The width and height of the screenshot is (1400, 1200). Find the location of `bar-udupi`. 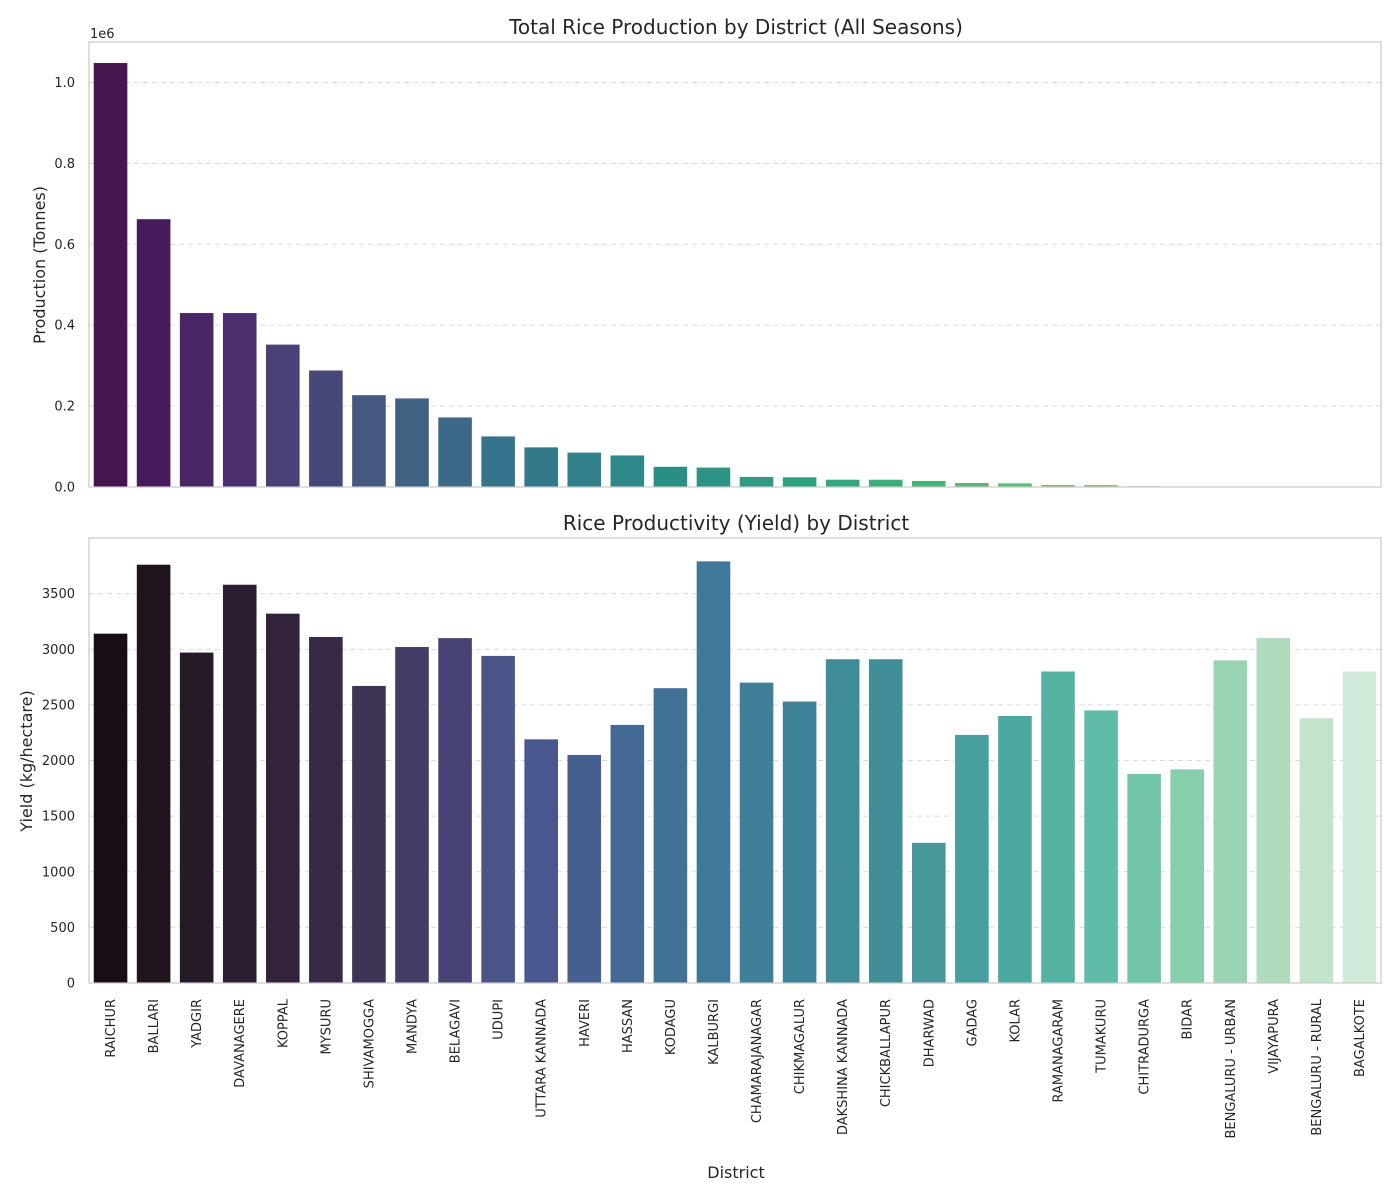

bar-udupi is located at coordinates (498, 461).